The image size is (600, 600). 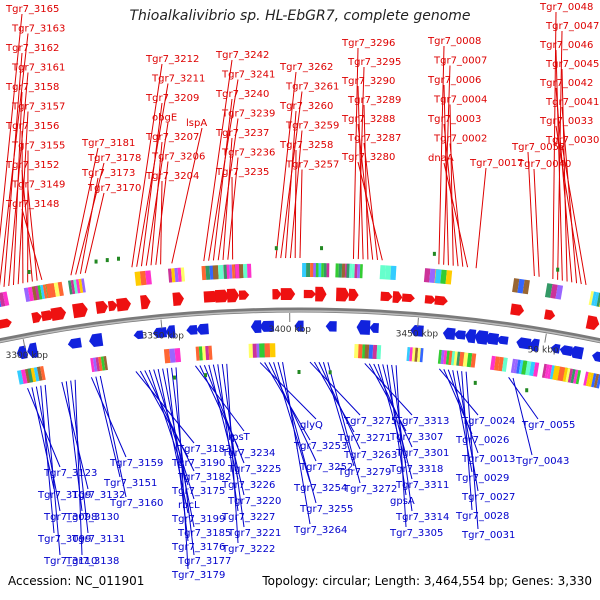 I want to click on reverse-gene-label: Tgr7_3301, so click(x=422, y=453).